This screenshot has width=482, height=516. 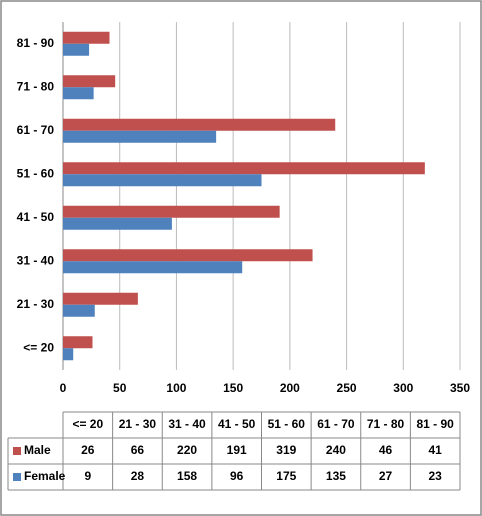 I want to click on x-tick-label: 150, so click(x=233, y=388).